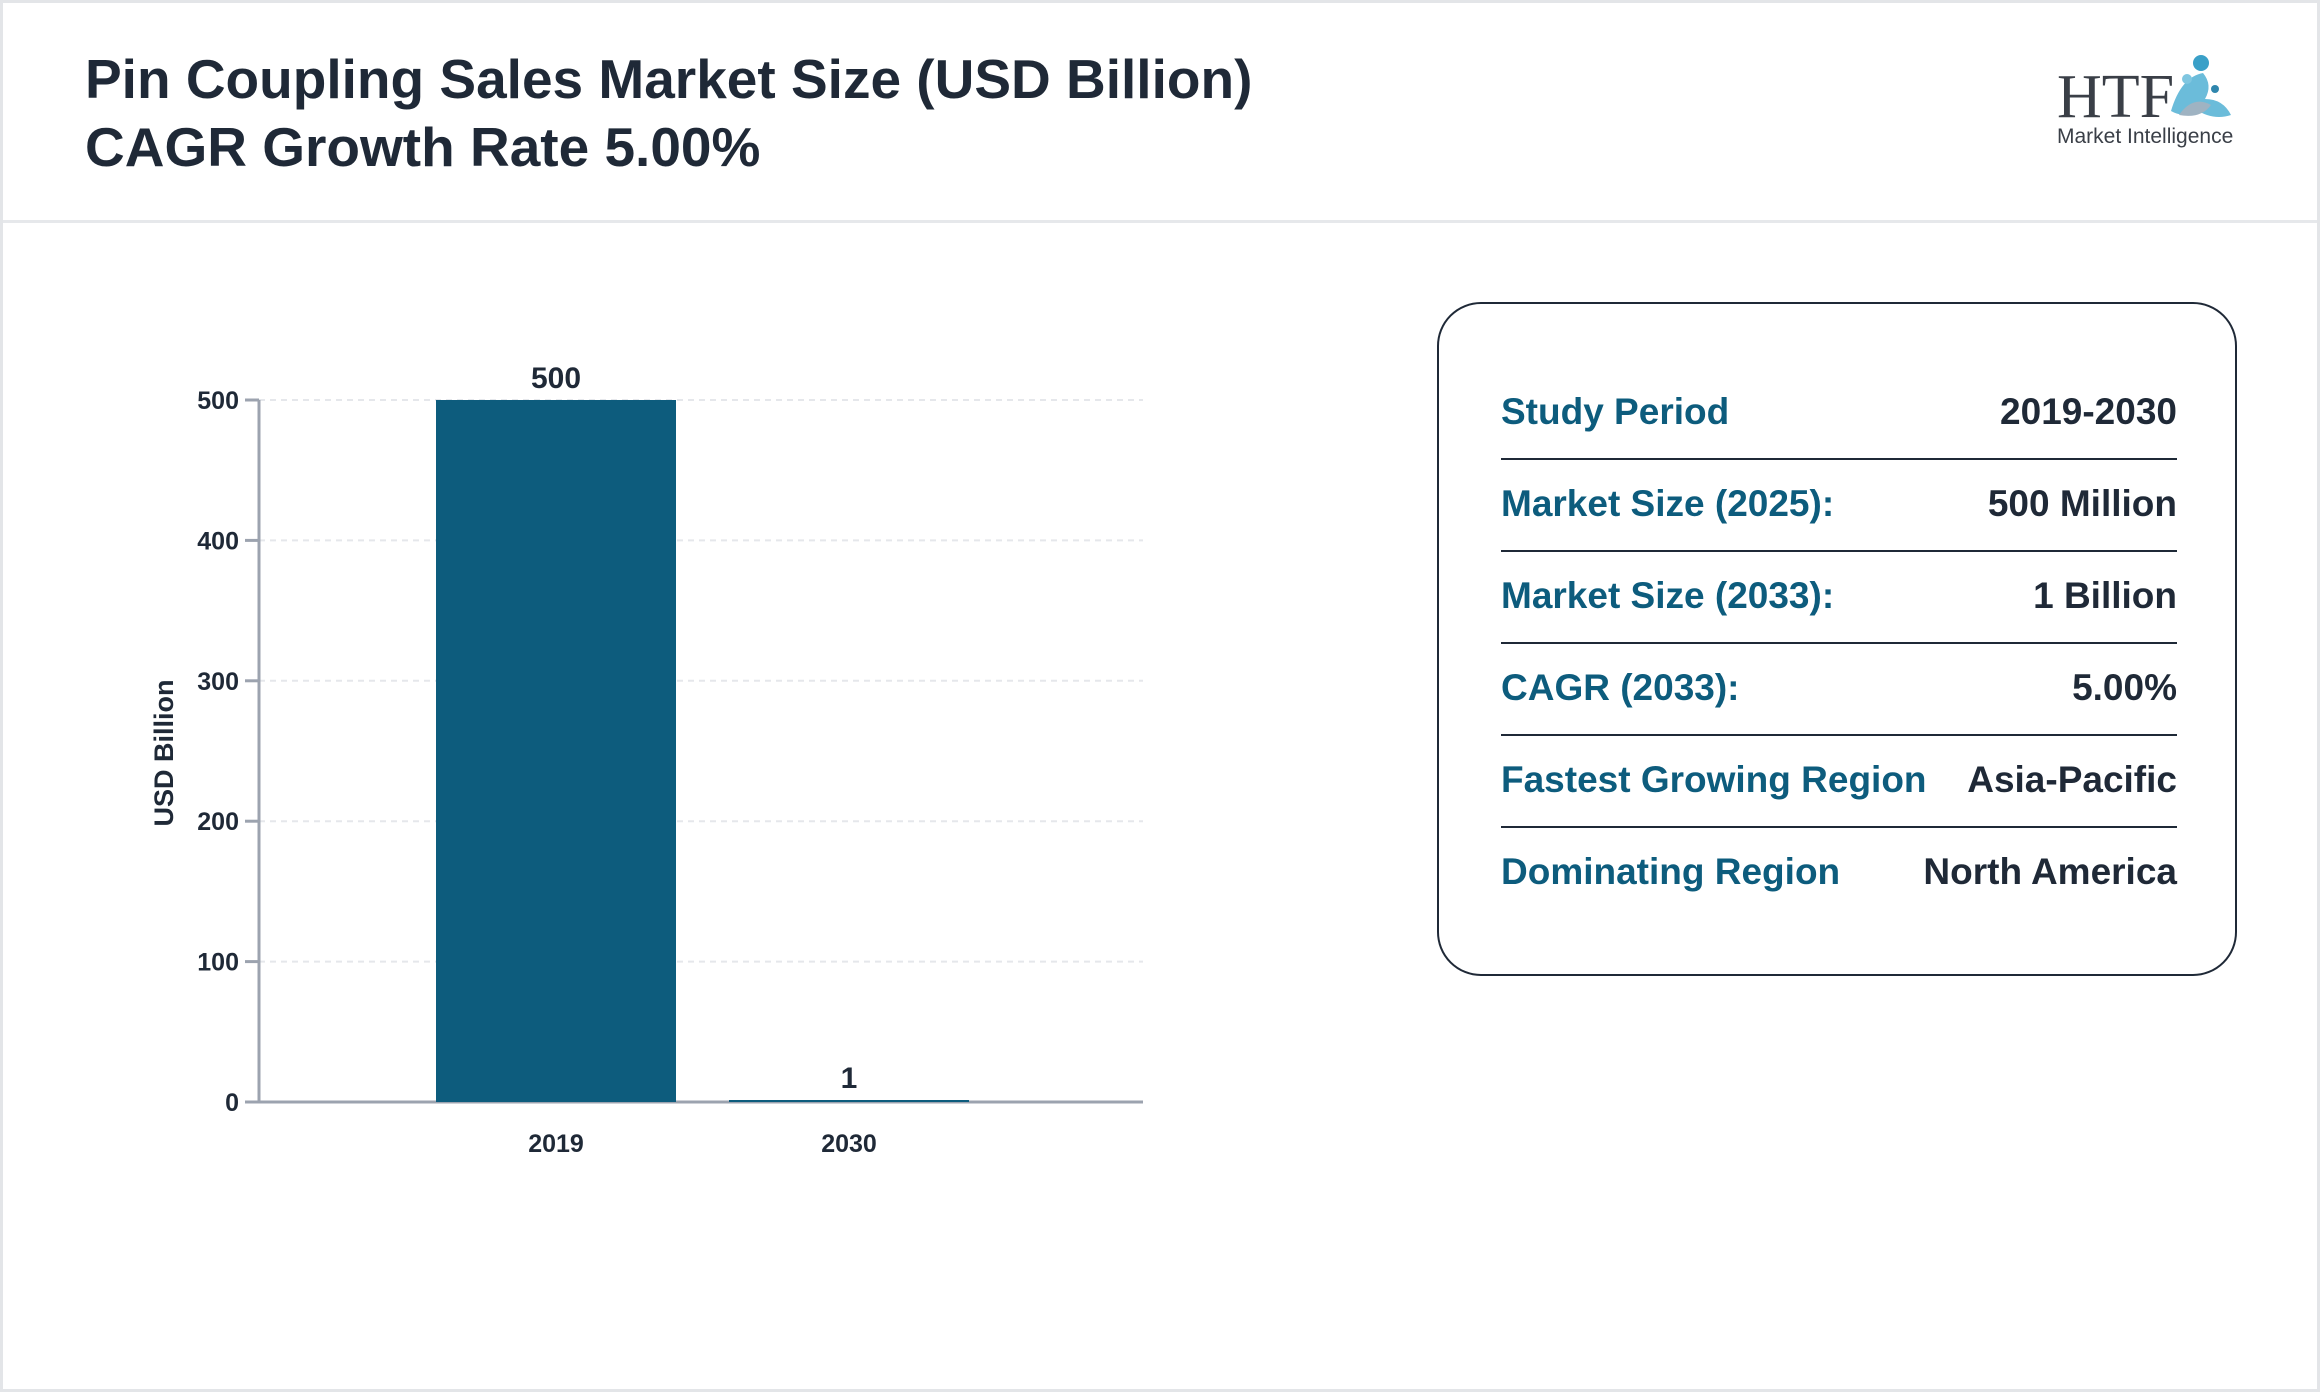 The height and width of the screenshot is (1392, 2320). What do you see at coordinates (218, 822) in the screenshot?
I see `y-tick-label: 200` at bounding box center [218, 822].